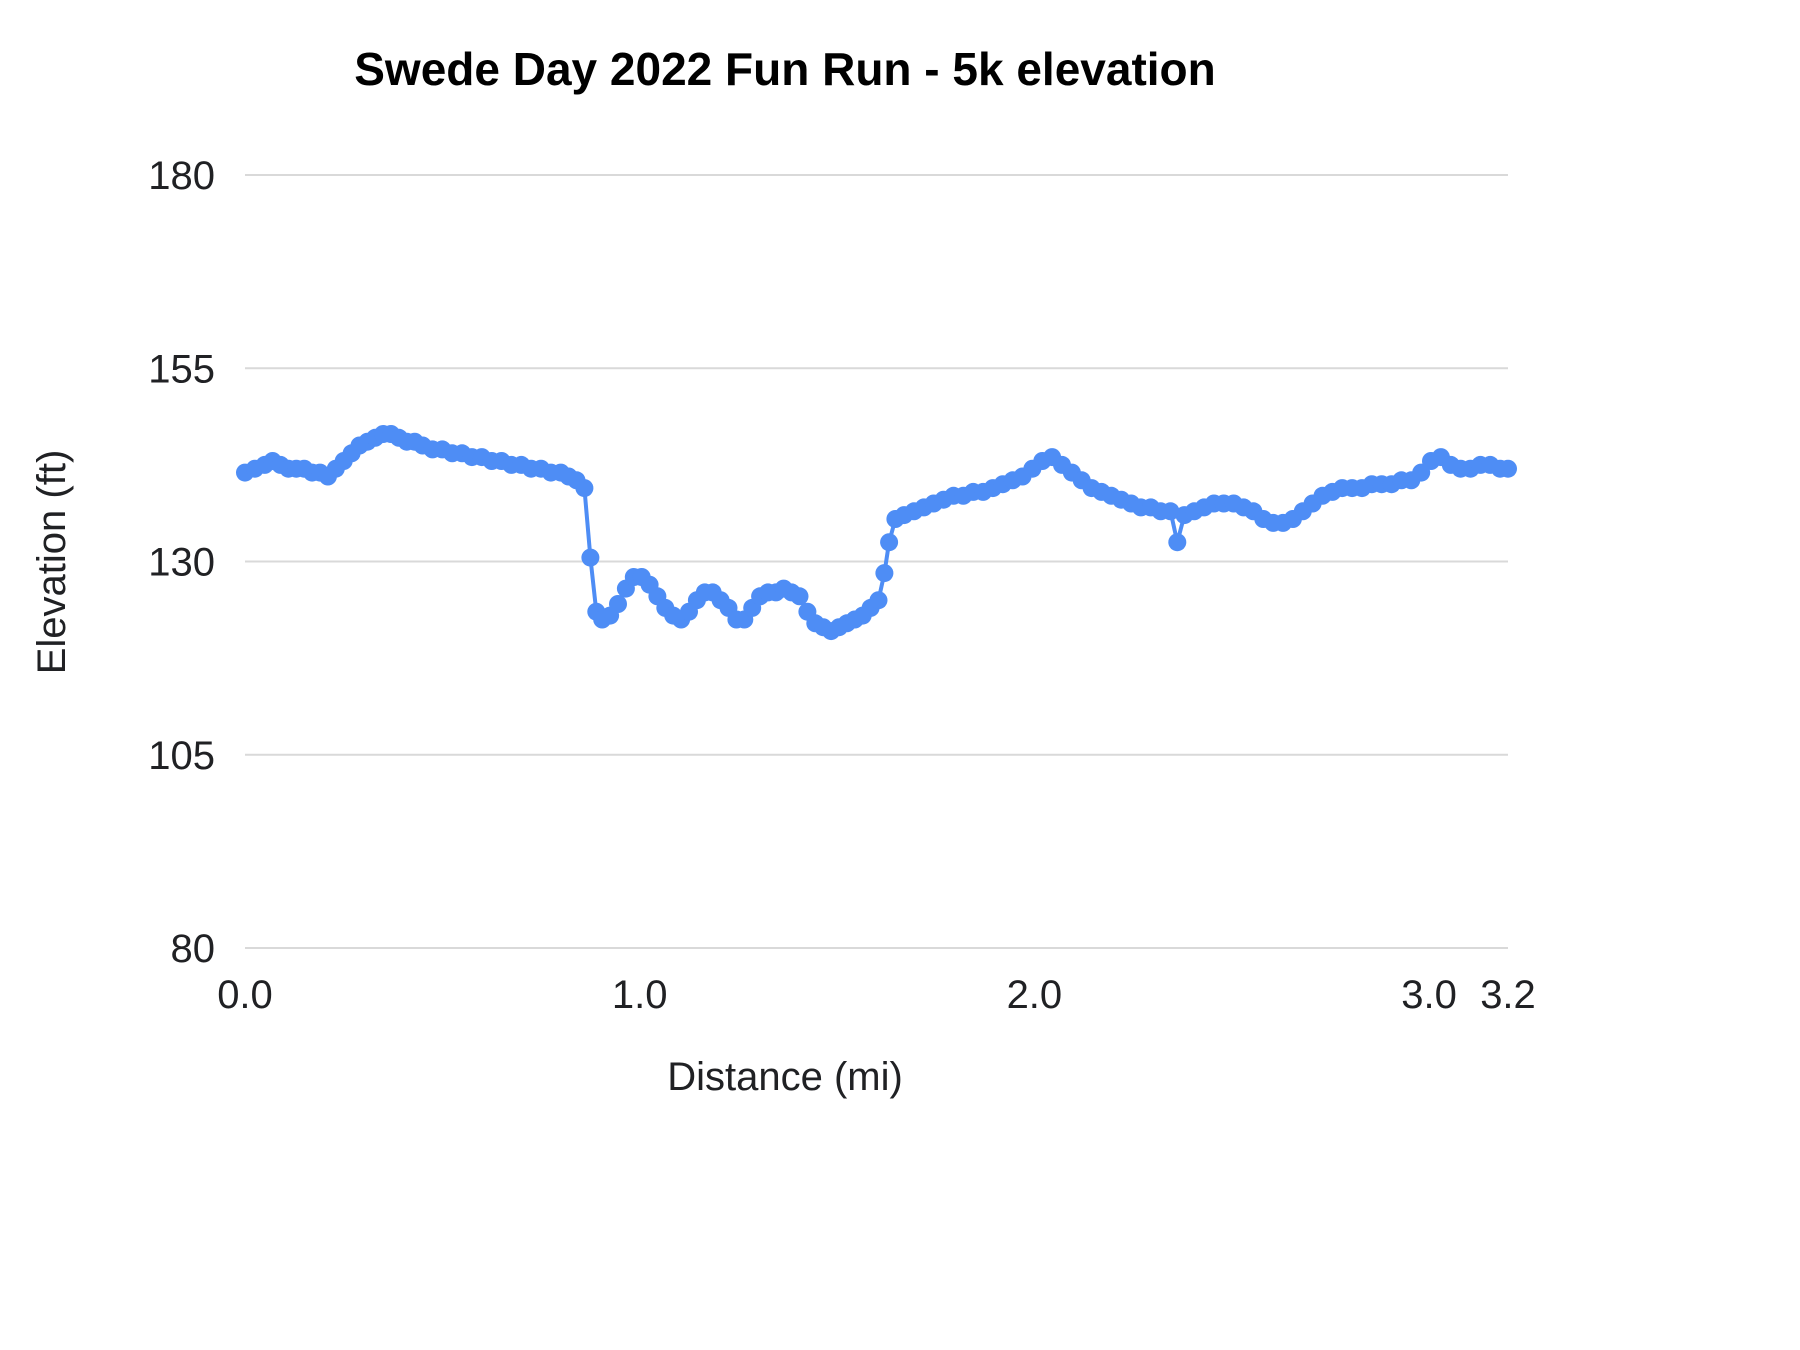 This screenshot has height=1350, width=1800. Describe the element at coordinates (785, 69) in the screenshot. I see `chart-title: Swede Day 2022 Fun Run - 5k elevation` at that location.